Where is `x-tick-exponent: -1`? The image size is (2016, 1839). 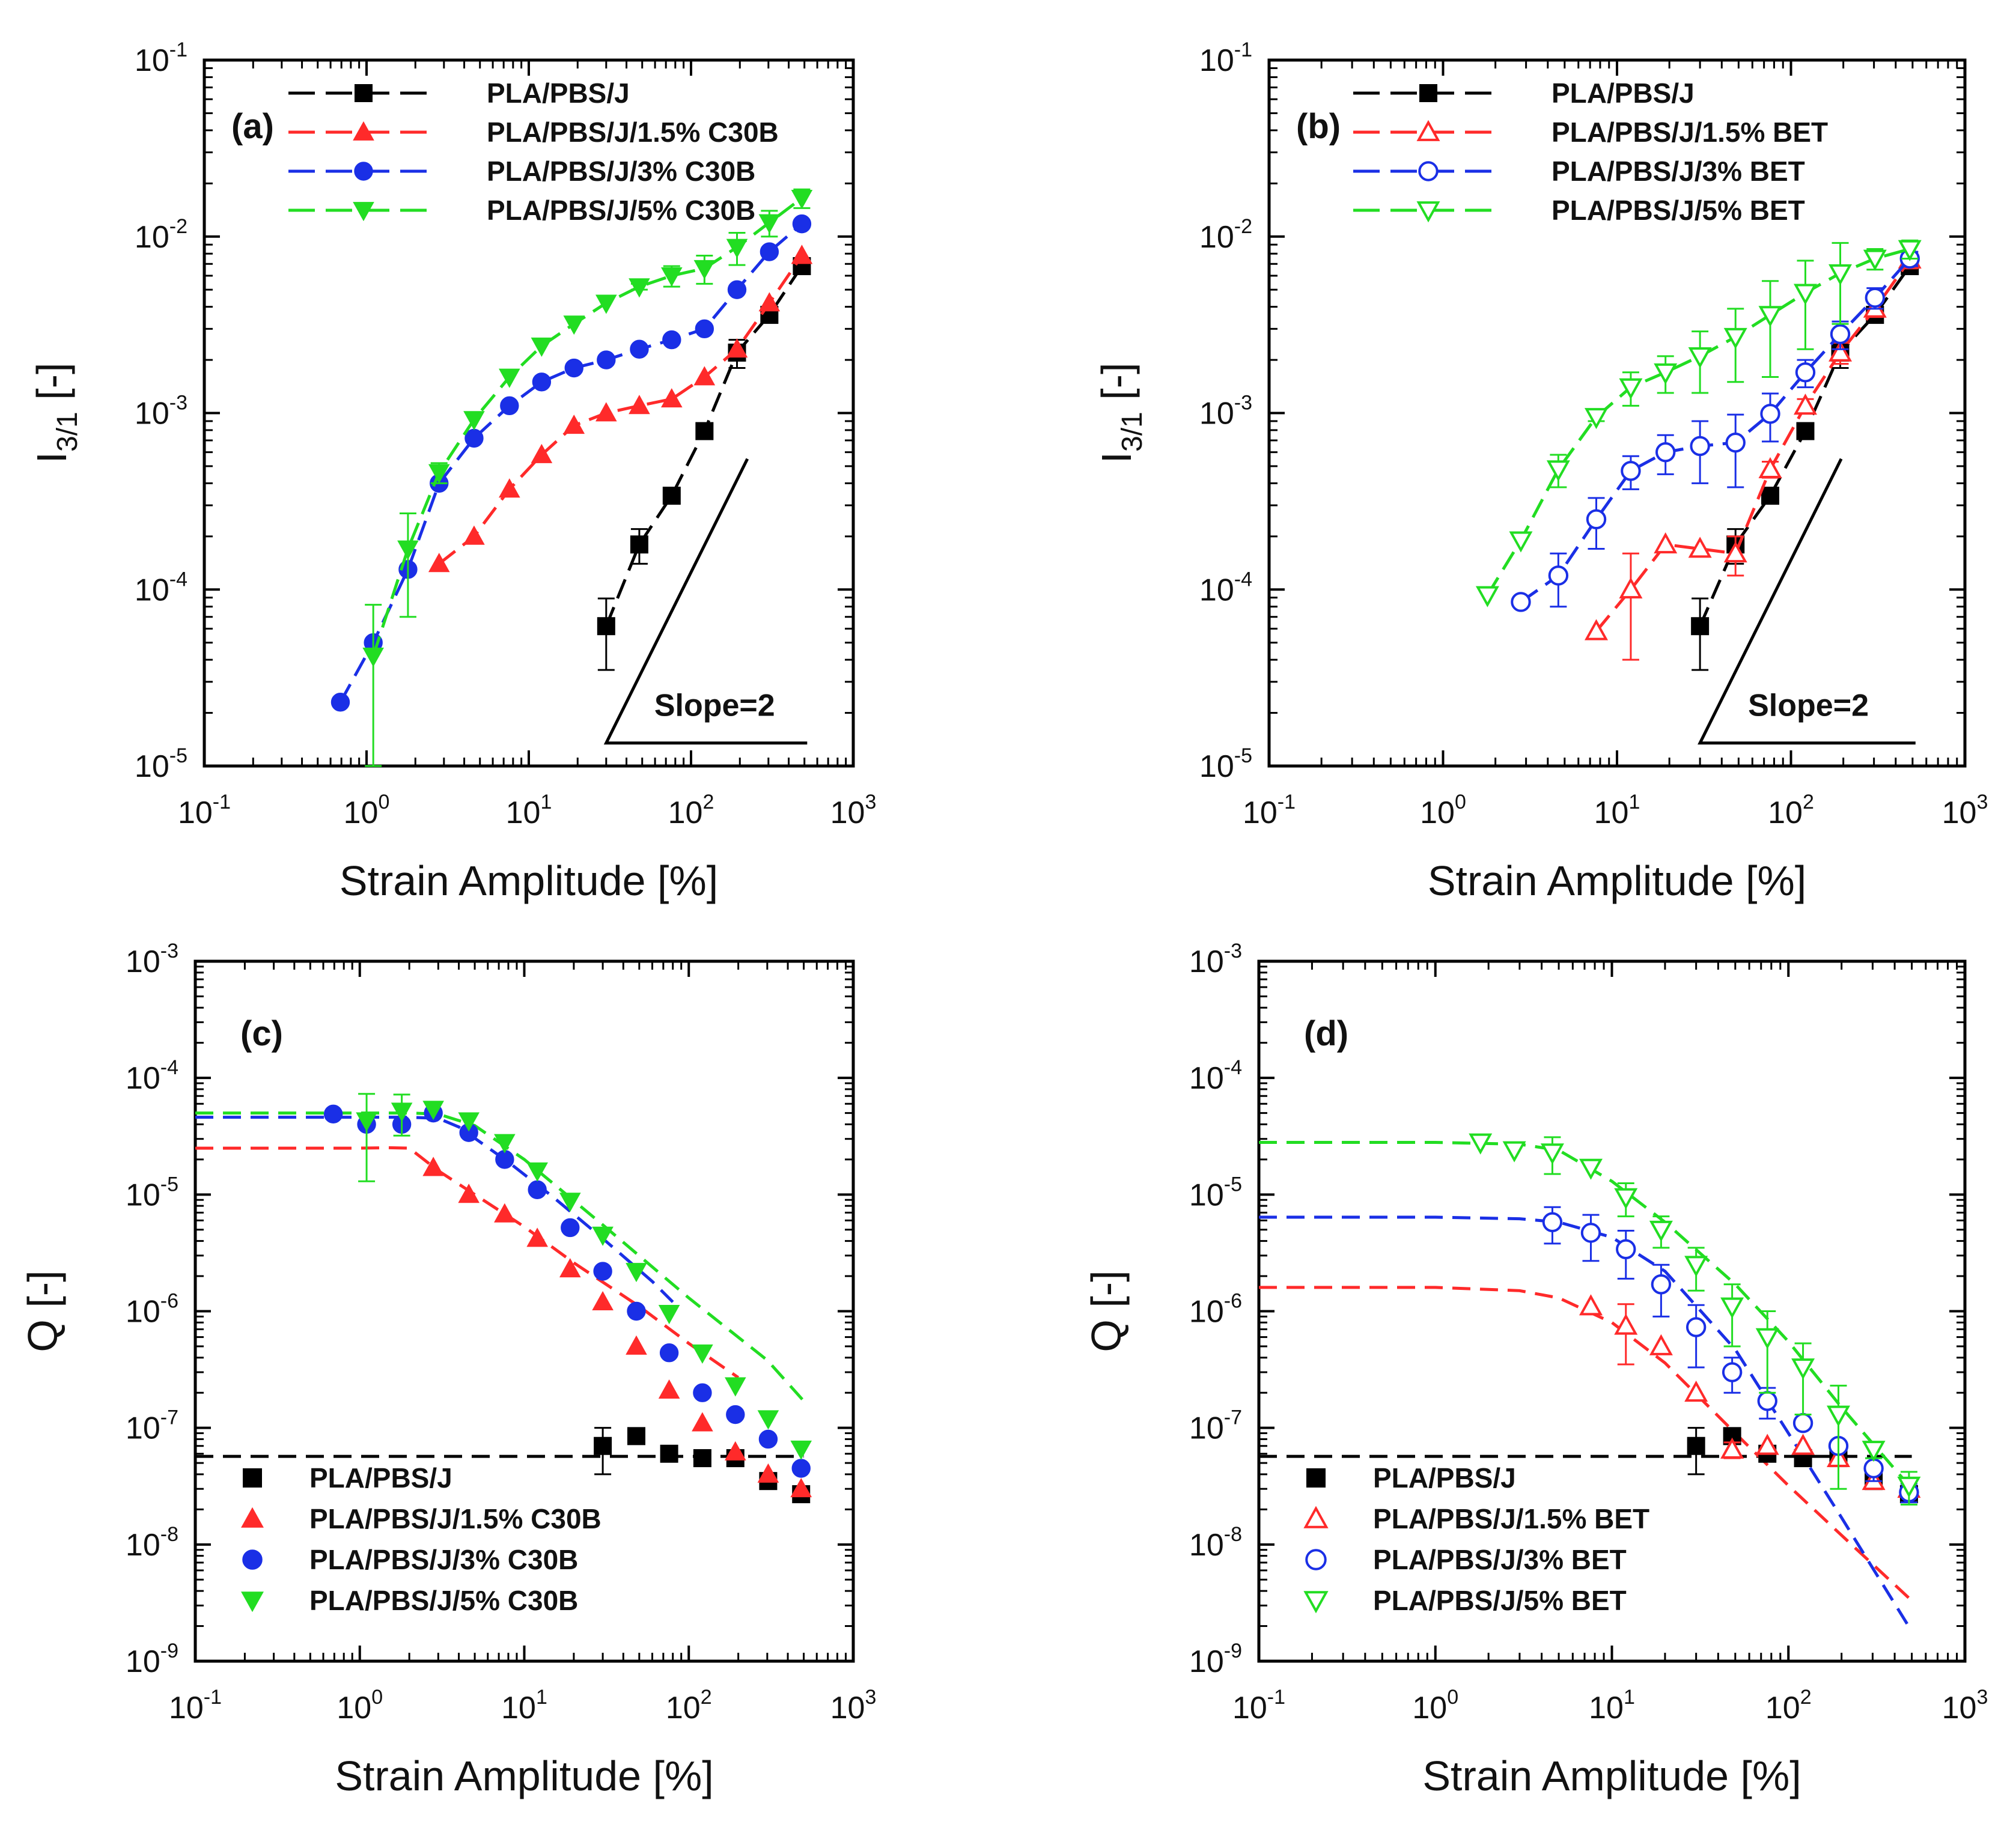 x-tick-exponent: -1 is located at coordinates (1287, 802).